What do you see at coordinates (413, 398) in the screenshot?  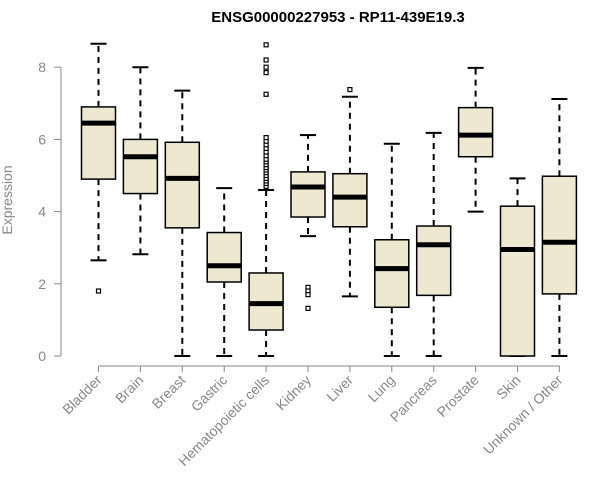 I see `x-tick-label: Pancreas` at bounding box center [413, 398].